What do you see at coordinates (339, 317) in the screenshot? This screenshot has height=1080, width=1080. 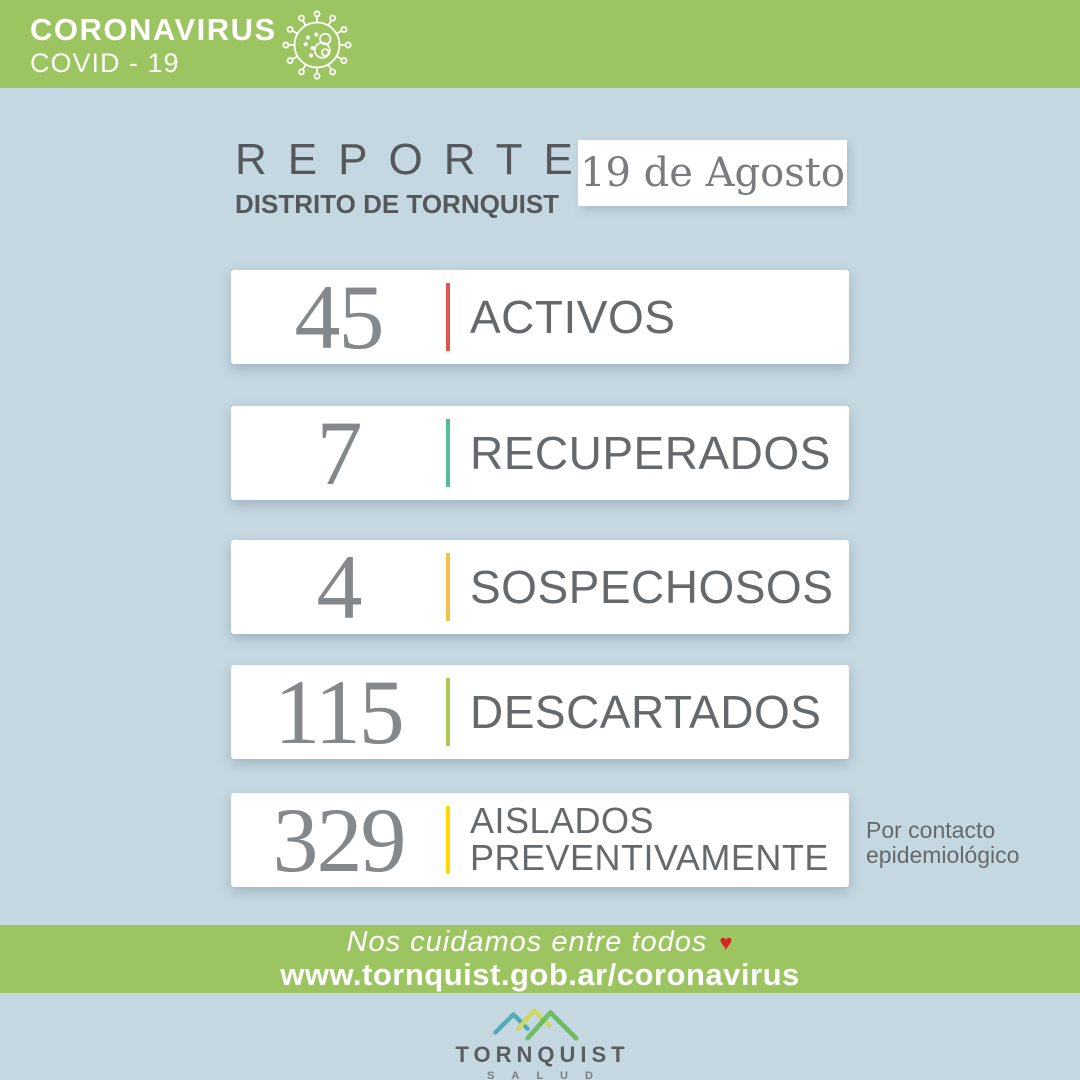 I see `stat-value: 45` at bounding box center [339, 317].